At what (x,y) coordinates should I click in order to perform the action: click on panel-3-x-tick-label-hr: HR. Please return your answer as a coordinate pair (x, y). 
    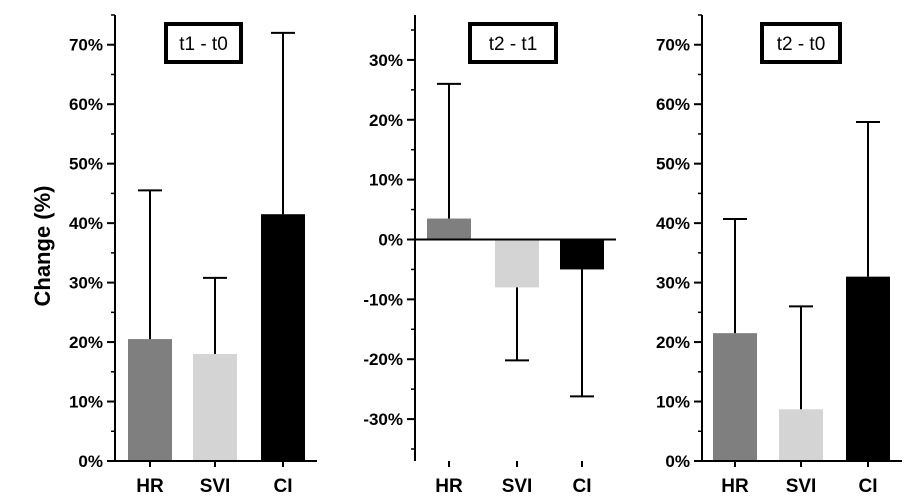
    Looking at the image, I should click on (735, 486).